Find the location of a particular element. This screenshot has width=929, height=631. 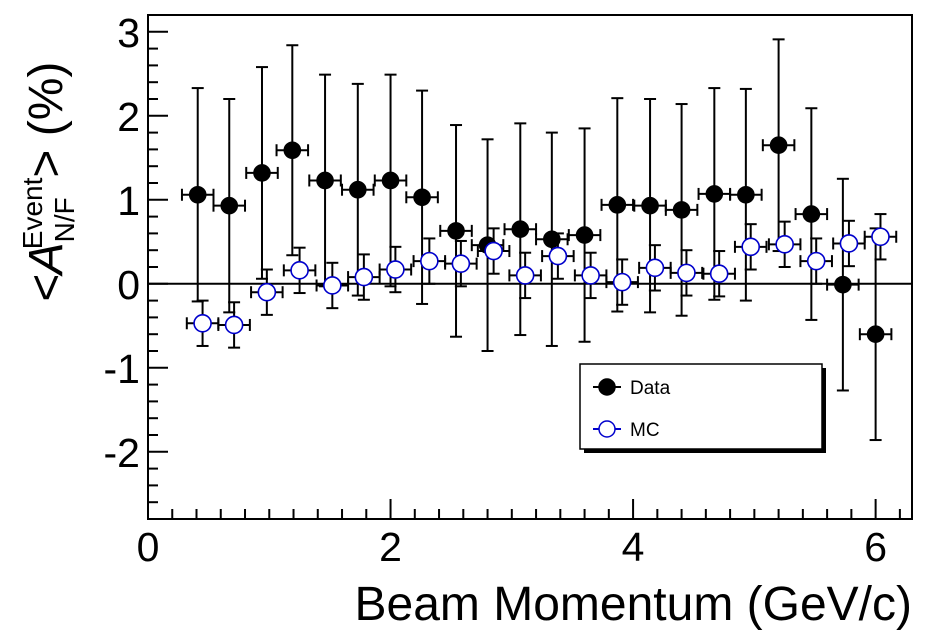

y-tick-label: 3 is located at coordinates (128, 33).